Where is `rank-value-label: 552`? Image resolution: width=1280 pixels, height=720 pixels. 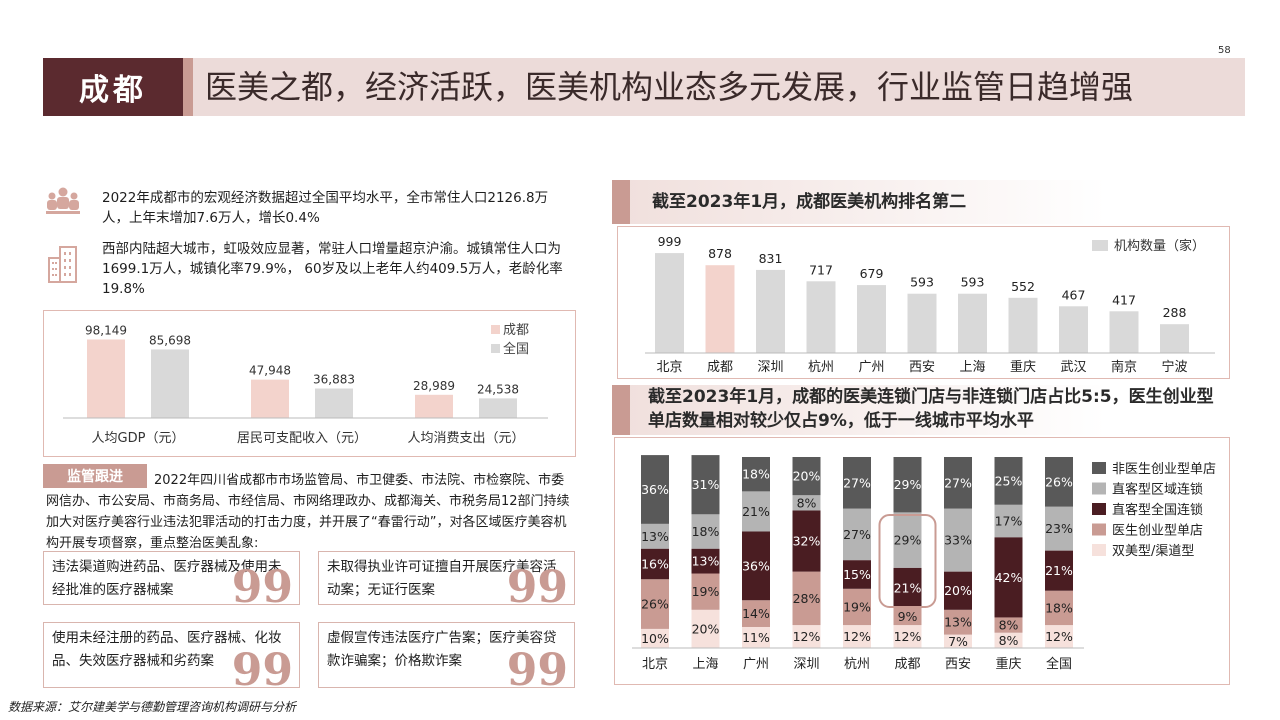 rank-value-label: 552 is located at coordinates (1023, 286).